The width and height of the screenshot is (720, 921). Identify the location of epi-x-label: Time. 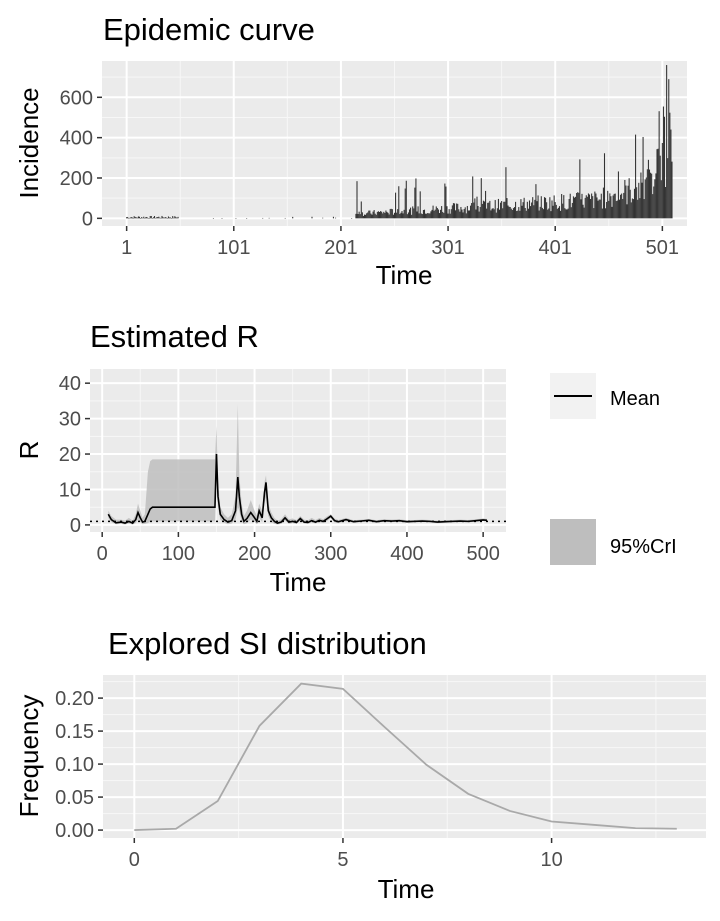
(404, 275).